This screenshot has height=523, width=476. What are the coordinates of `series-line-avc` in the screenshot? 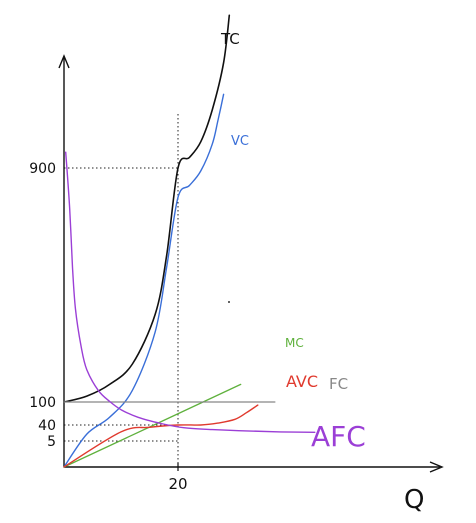 It's located at (161, 436).